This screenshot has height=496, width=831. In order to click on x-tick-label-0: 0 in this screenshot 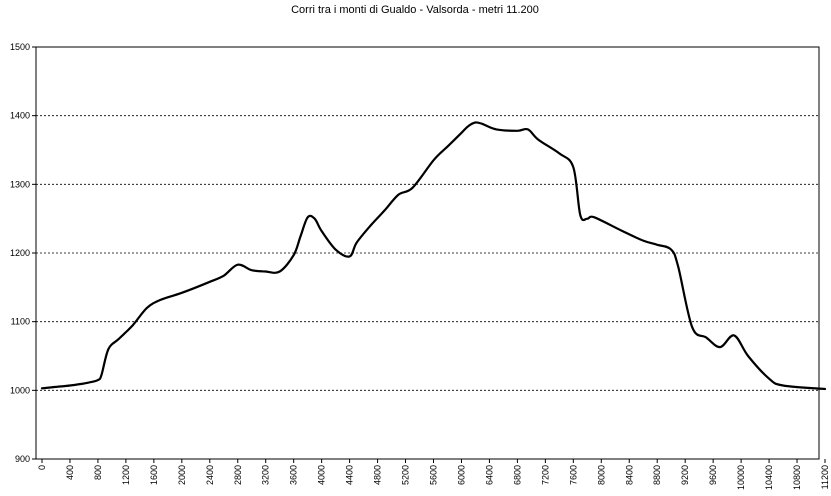, I will do `click(42, 467)`.